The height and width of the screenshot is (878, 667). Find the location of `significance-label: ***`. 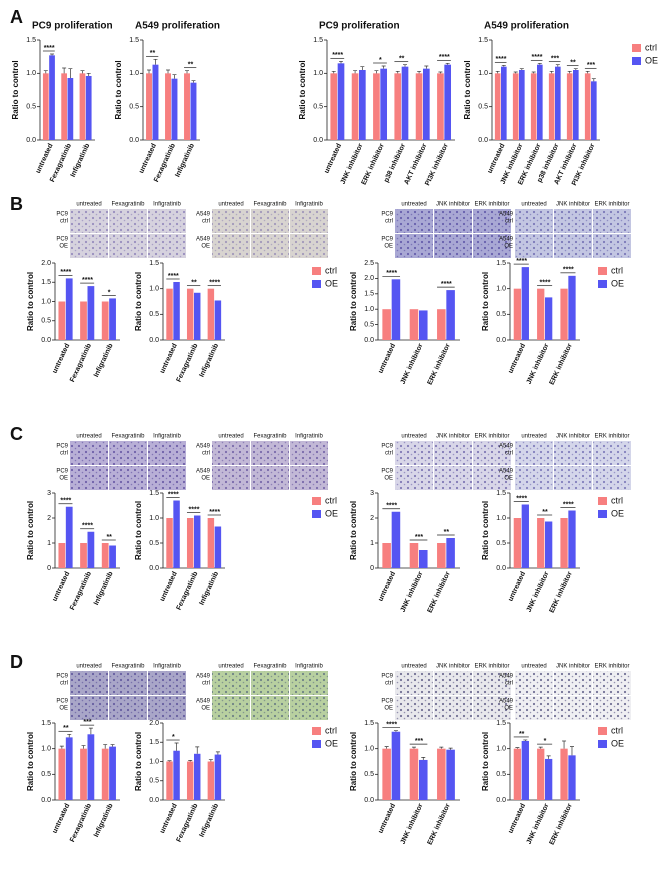

significance-label: *** is located at coordinates (419, 741).